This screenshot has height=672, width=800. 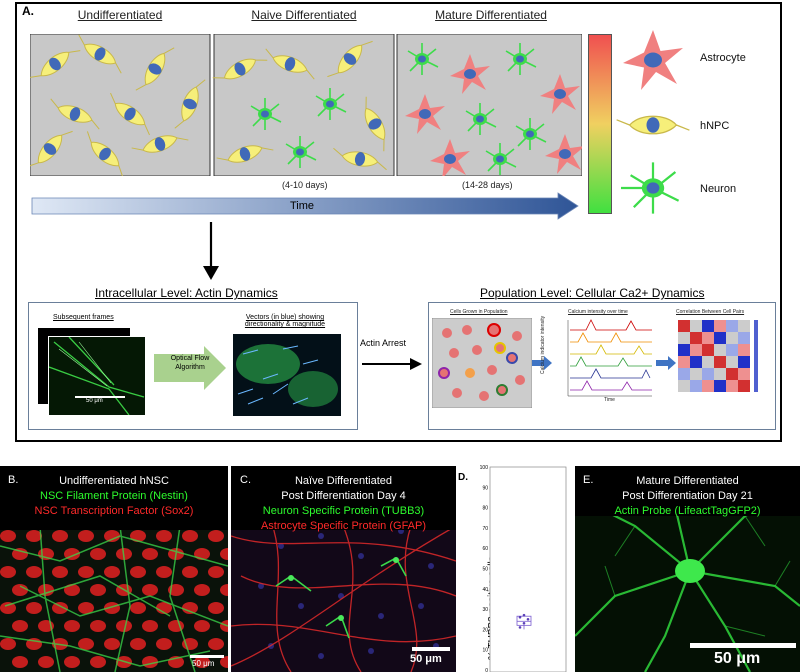 What do you see at coordinates (687, 491) in the screenshot?
I see `panel-e-header` at bounding box center [687, 491].